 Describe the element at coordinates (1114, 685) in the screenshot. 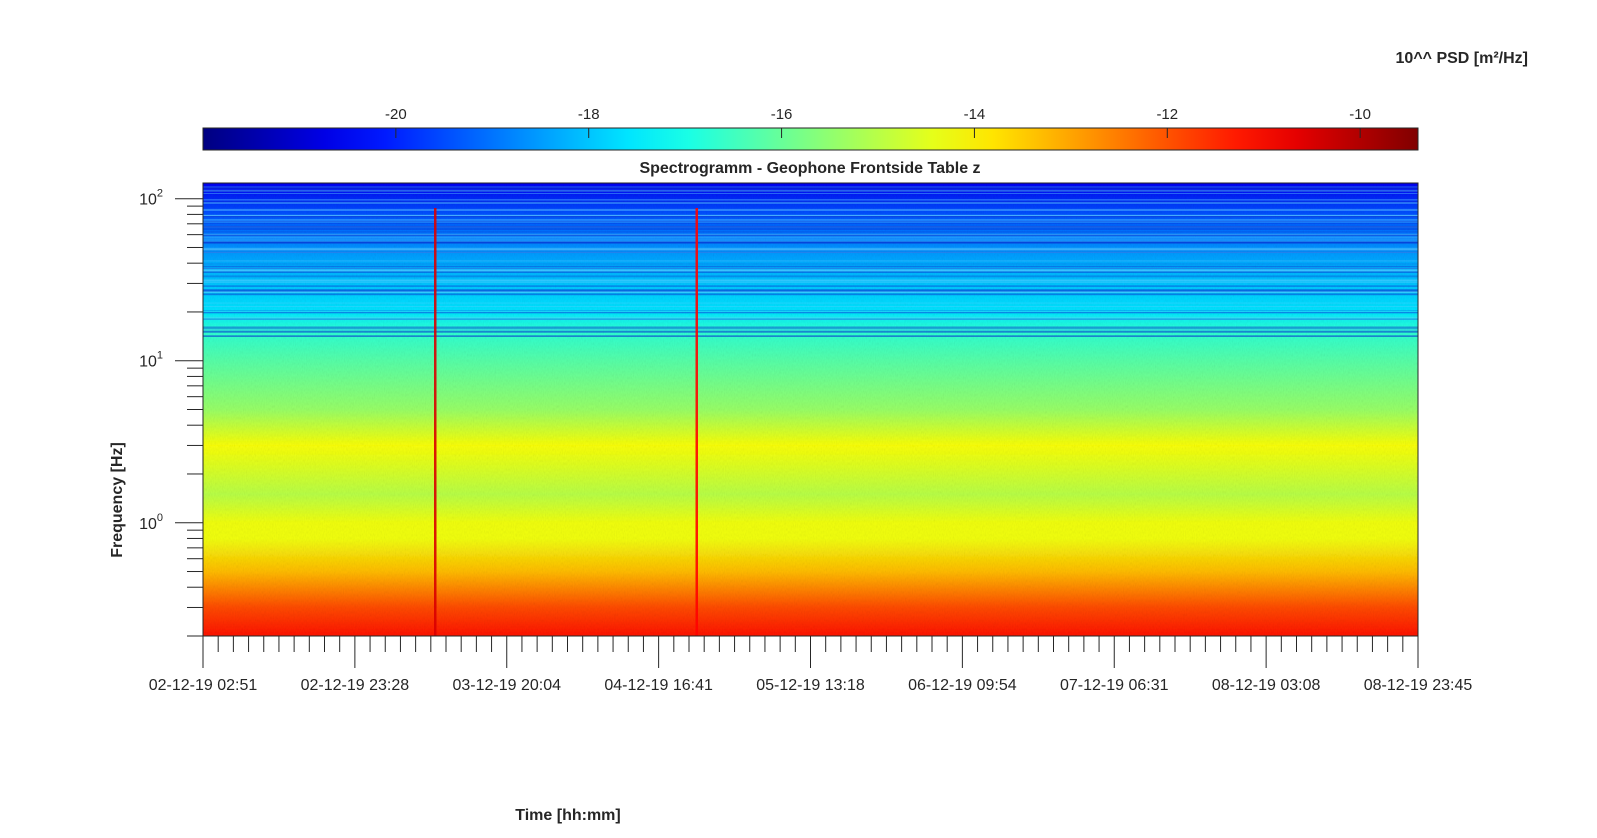

I see `x-tick-label: 07-12-19 06:31` at that location.